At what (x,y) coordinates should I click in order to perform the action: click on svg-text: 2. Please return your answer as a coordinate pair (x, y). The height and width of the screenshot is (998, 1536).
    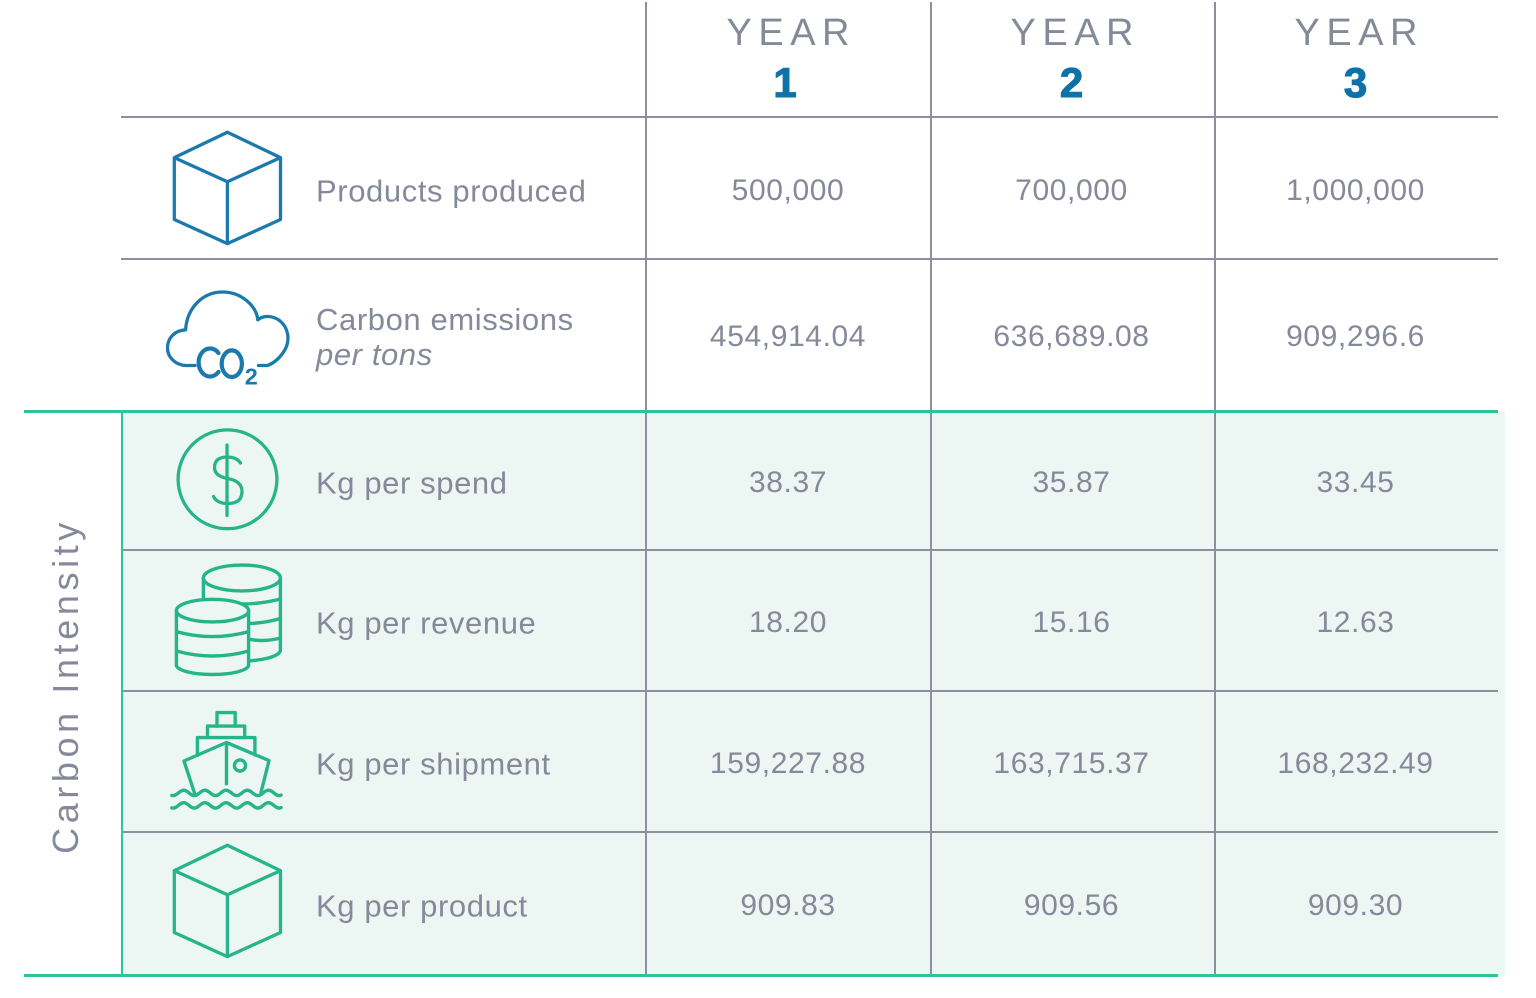
    Looking at the image, I should click on (251, 377).